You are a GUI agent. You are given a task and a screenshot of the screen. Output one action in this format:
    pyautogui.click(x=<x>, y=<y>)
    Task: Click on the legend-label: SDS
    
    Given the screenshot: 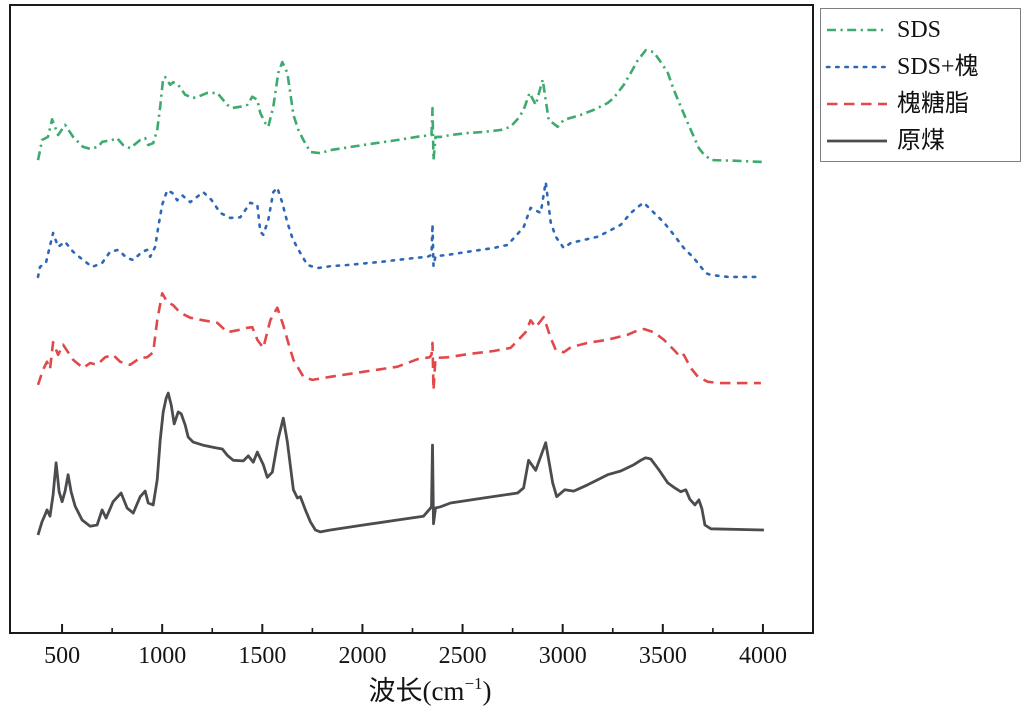 What is the action you would take?
    pyautogui.click(x=919, y=29)
    